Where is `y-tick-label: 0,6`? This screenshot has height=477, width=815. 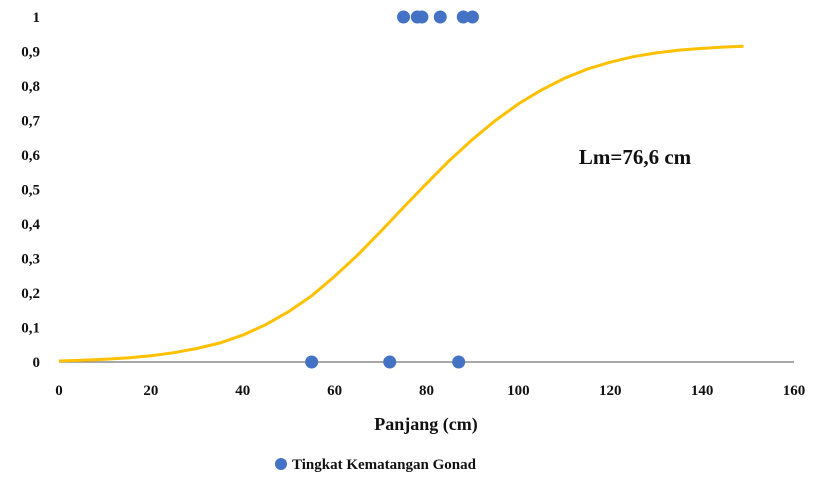
y-tick-label: 0,6 is located at coordinates (30, 156).